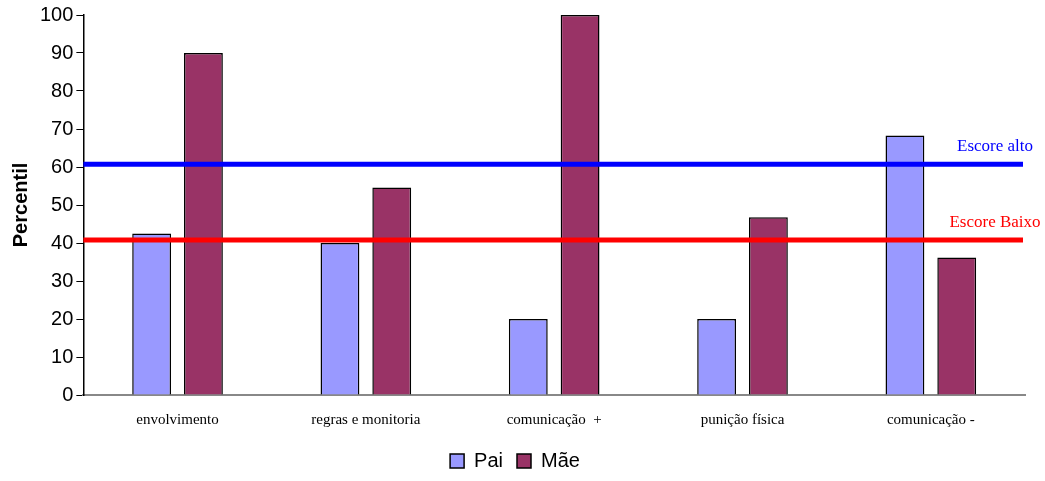 The height and width of the screenshot is (481, 1045). What do you see at coordinates (62, 241) in the screenshot?
I see `y-tick-label: 40` at bounding box center [62, 241].